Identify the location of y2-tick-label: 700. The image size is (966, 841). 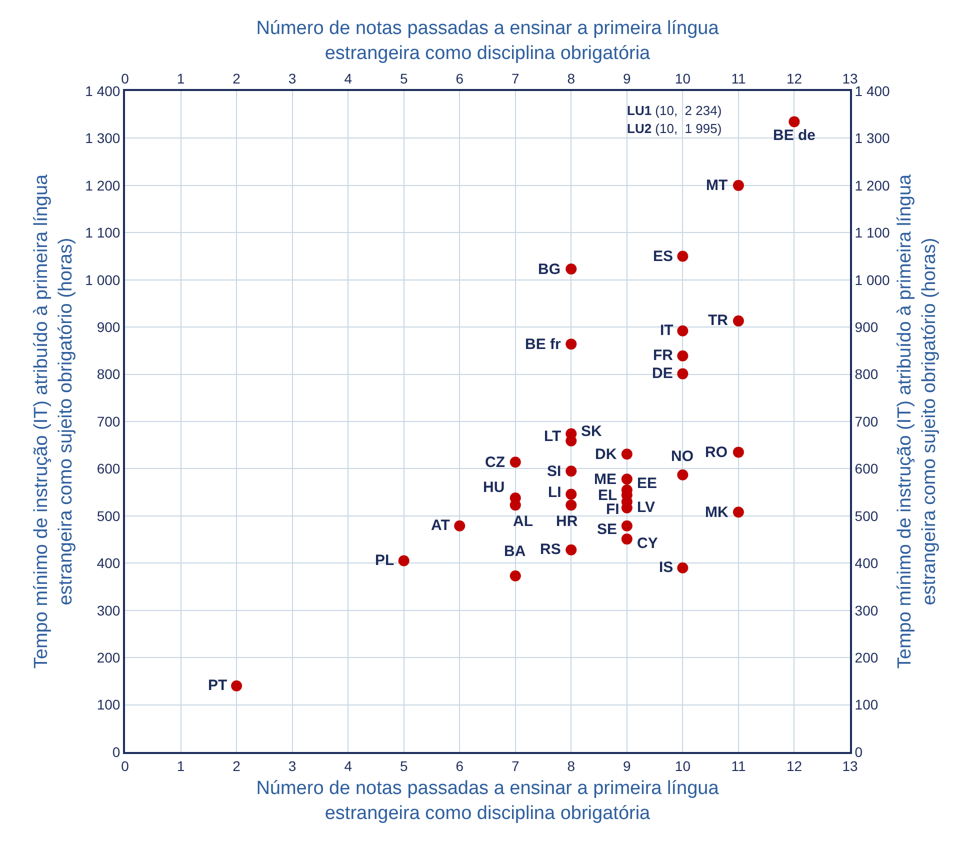
(866, 421).